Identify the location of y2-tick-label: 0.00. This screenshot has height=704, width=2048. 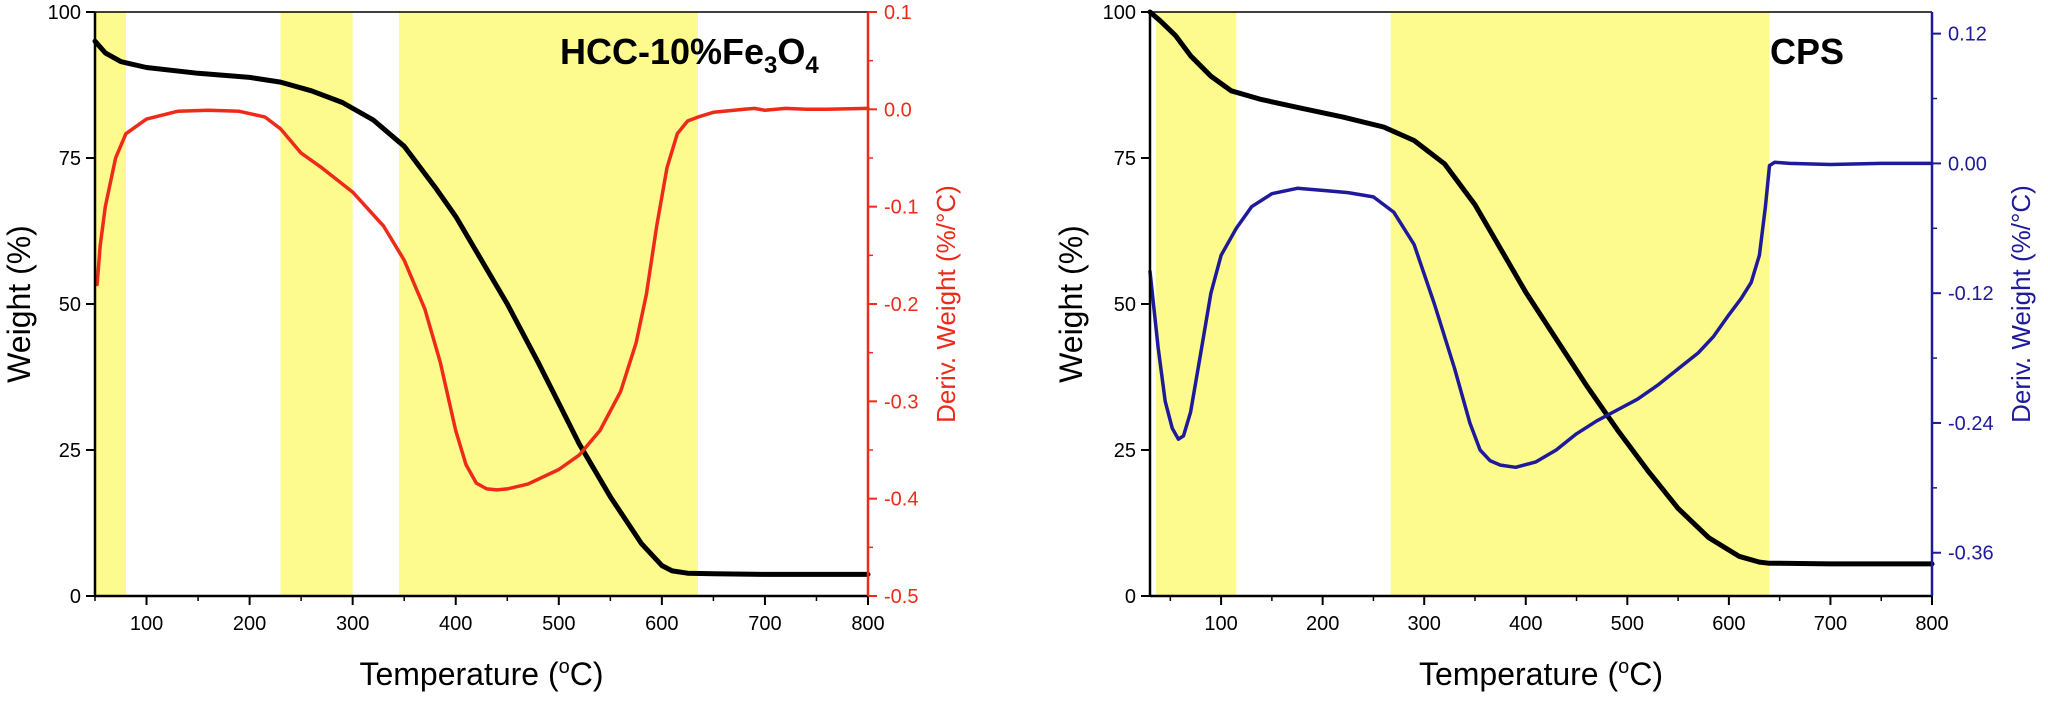
(1967, 164).